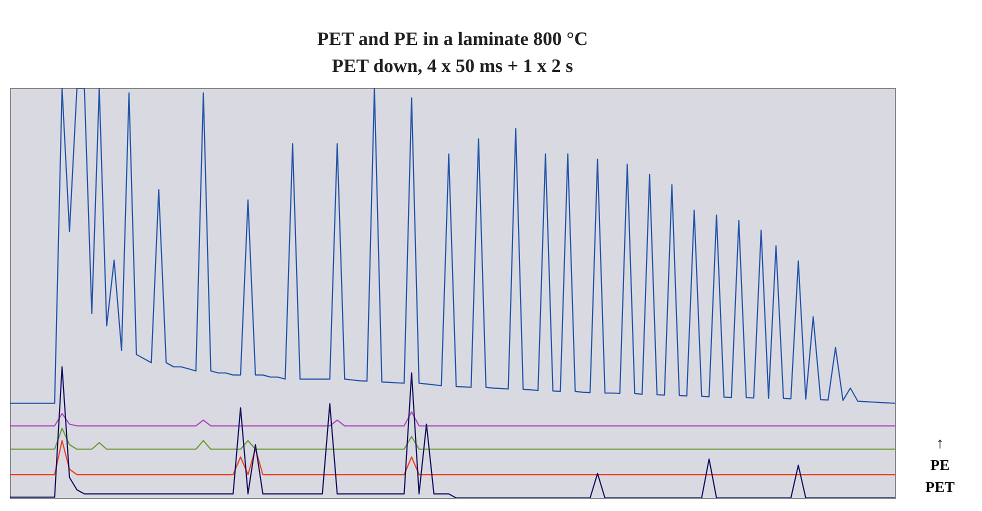 This screenshot has height=511, width=982. I want to click on chart-title: PET and PE in a laminate 800 °C, so click(452, 39).